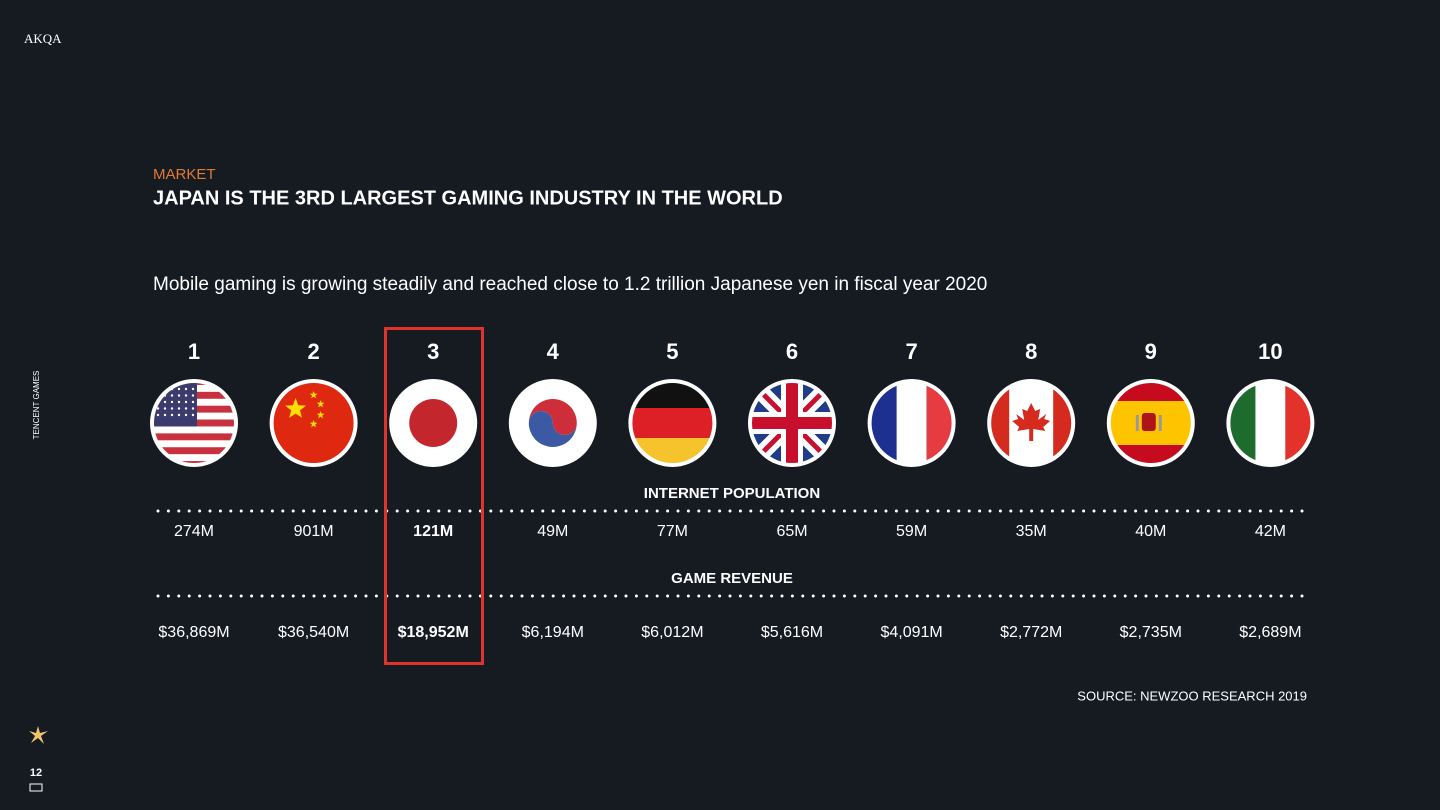  What do you see at coordinates (672, 632) in the screenshot?
I see `game-revenue: $6,012M` at bounding box center [672, 632].